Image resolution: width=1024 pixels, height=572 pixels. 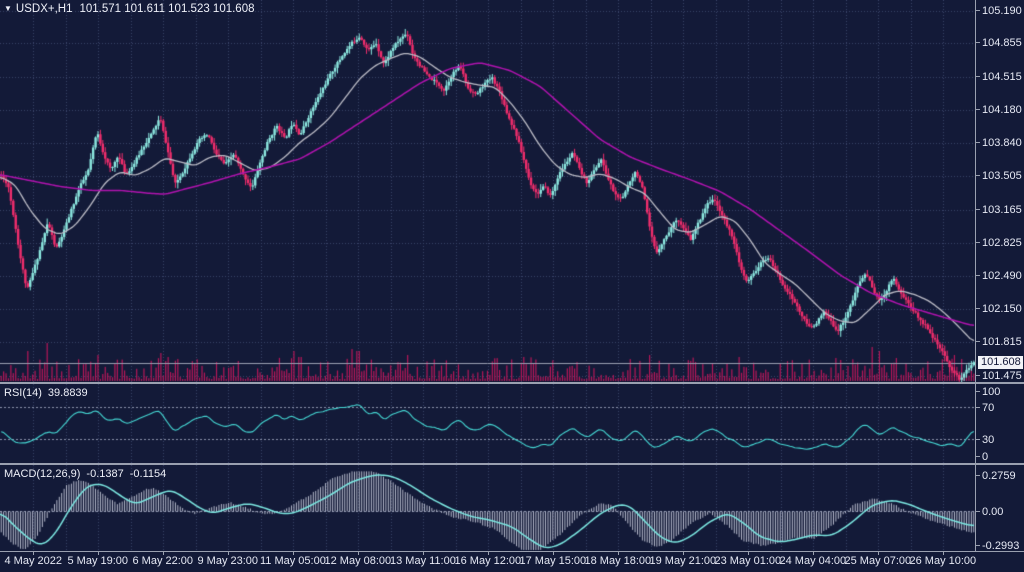 What do you see at coordinates (993, 512) in the screenshot?
I see `macd-level-label: 0.00` at bounding box center [993, 512].